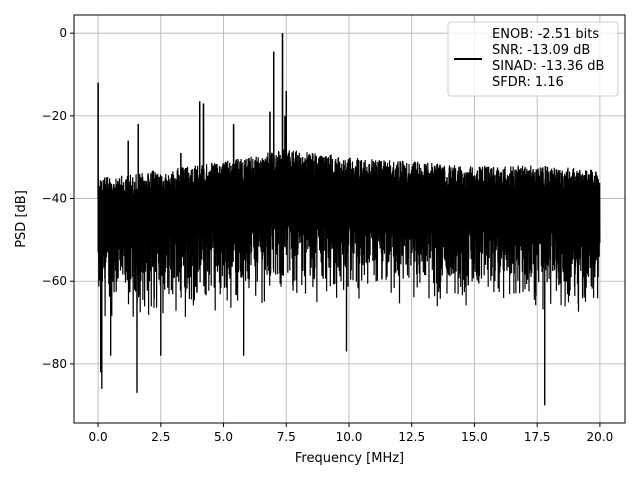  I want to click on legend-sinad: SINAD: -13.36 dB, so click(548, 66).